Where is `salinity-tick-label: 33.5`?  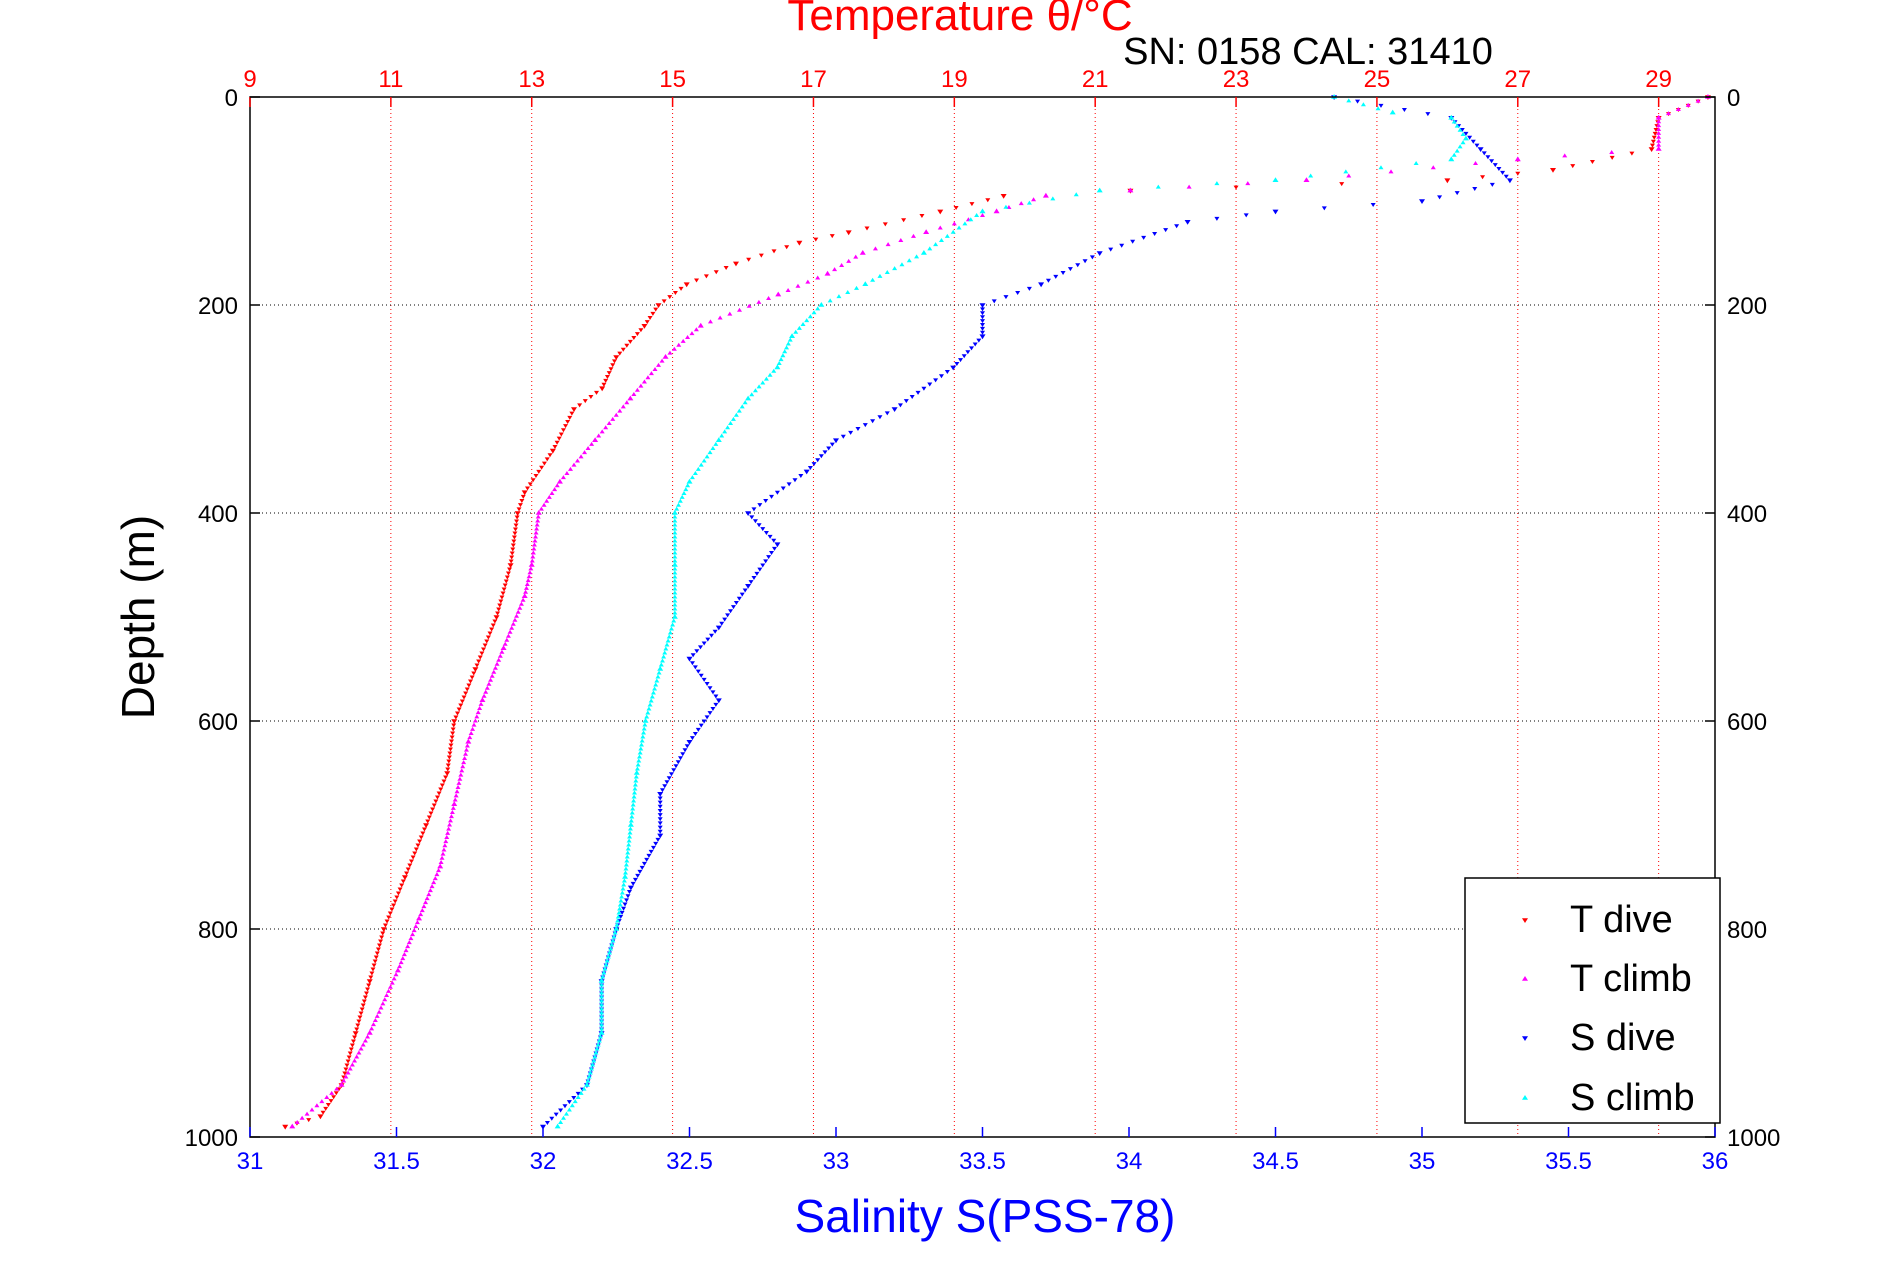
salinity-tick-label: 33.5 is located at coordinates (982, 1161).